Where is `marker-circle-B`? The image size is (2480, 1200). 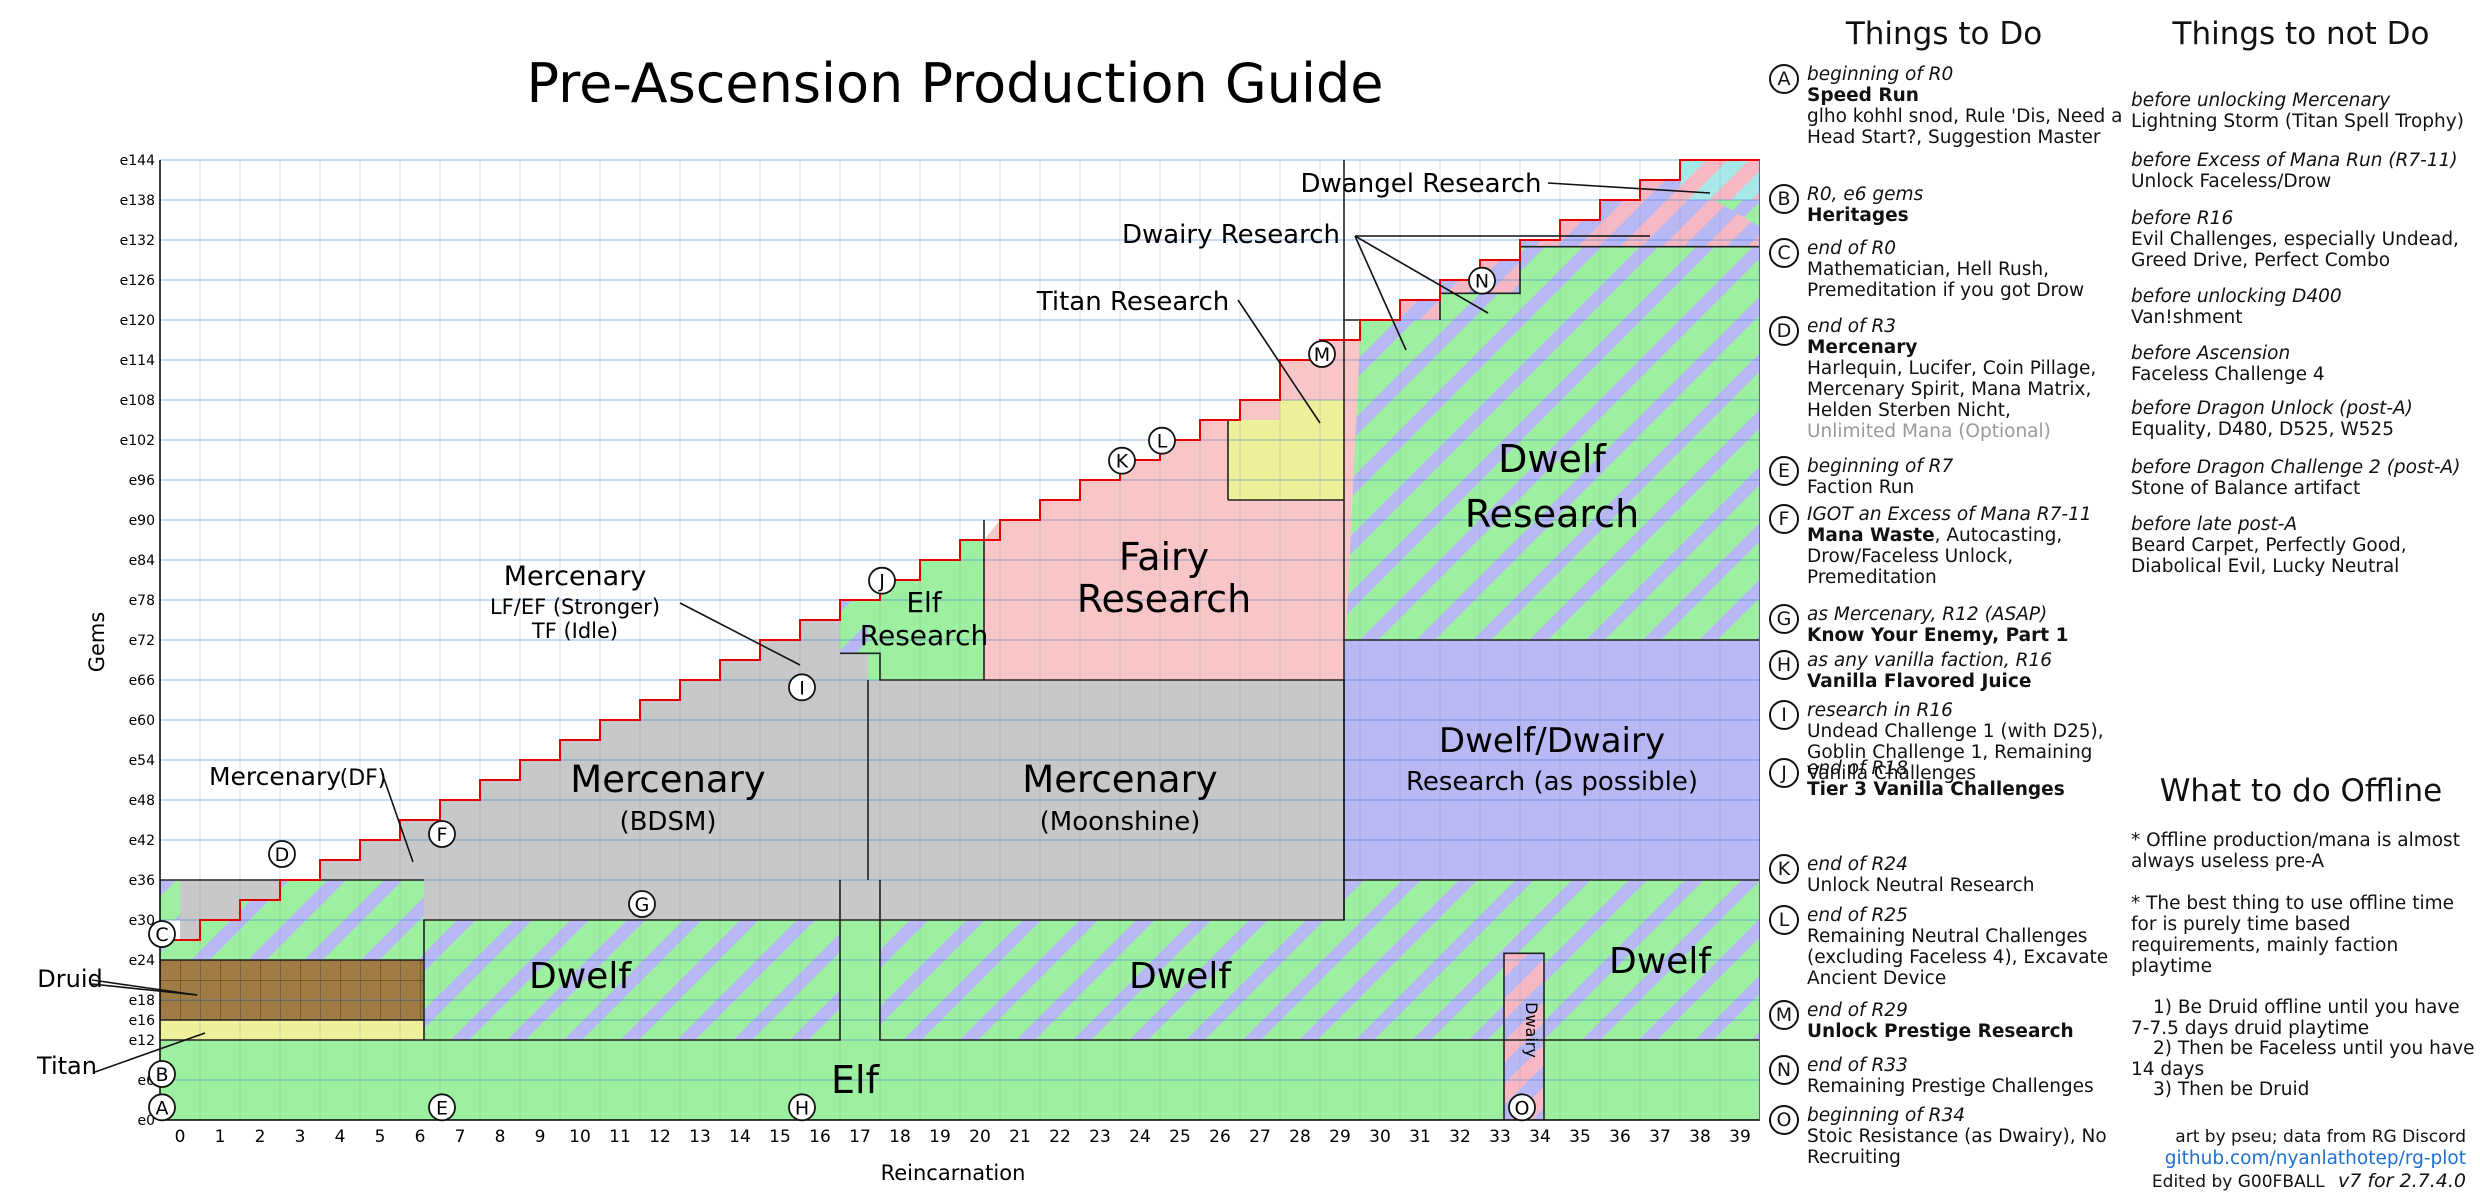
marker-circle-B is located at coordinates (162, 1074).